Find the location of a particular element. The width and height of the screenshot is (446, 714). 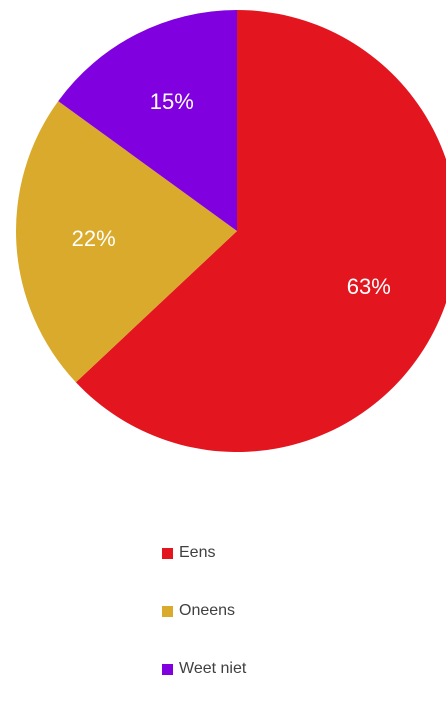

legend-item-eens: Eens is located at coordinates (204, 553).